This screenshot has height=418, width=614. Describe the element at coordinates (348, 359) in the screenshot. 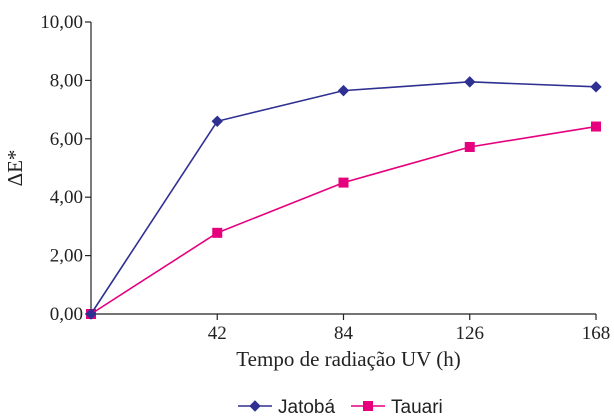

I see `x-axis-title: Tempo de radiação UV (h)` at that location.